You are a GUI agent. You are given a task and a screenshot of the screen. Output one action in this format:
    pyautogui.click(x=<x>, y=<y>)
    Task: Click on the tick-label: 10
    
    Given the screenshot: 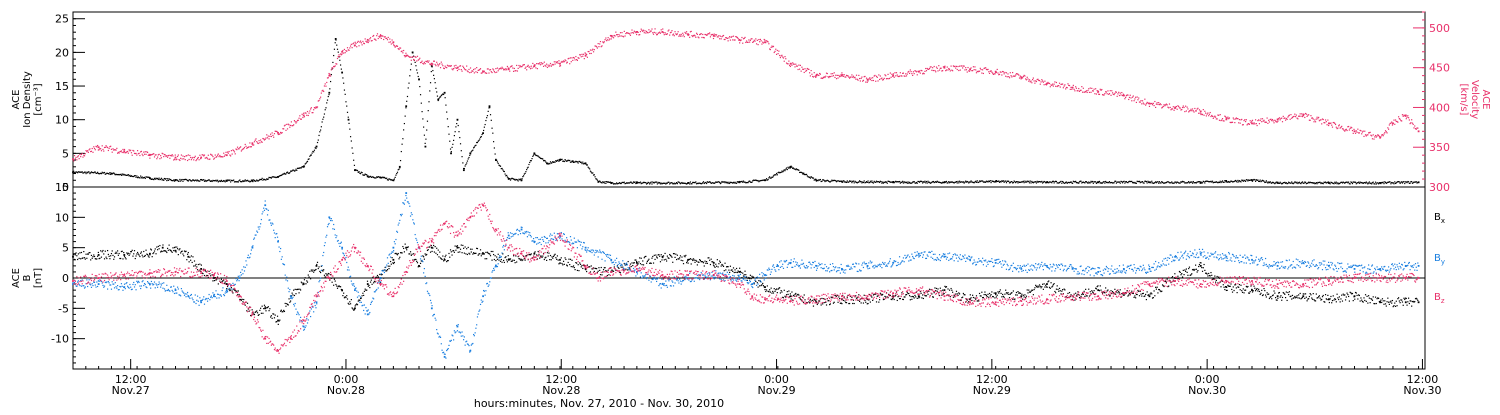 What is the action you would take?
    pyautogui.click(x=62, y=120)
    